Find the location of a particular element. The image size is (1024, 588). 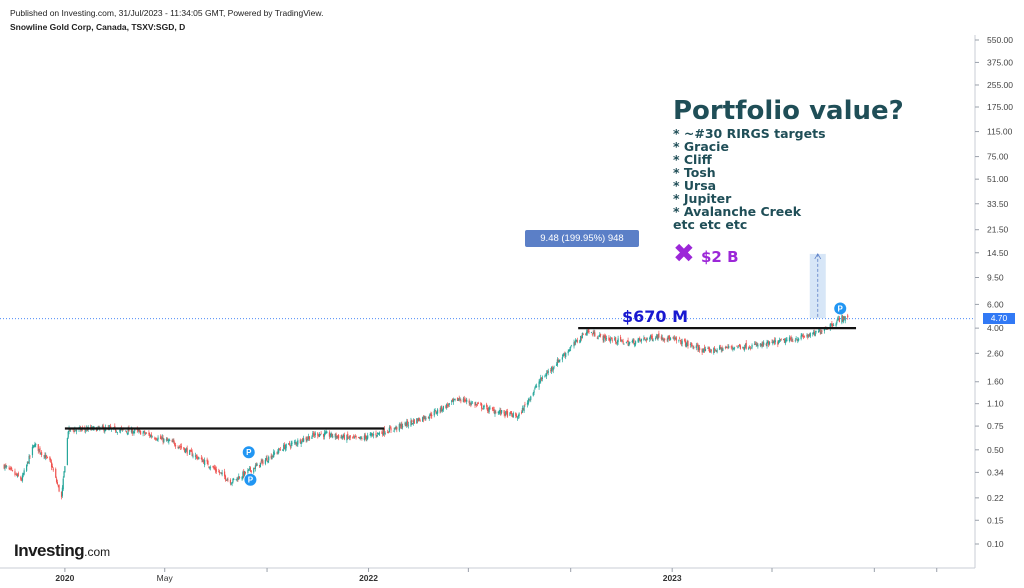

measure-arrowhead is located at coordinates (818, 256).